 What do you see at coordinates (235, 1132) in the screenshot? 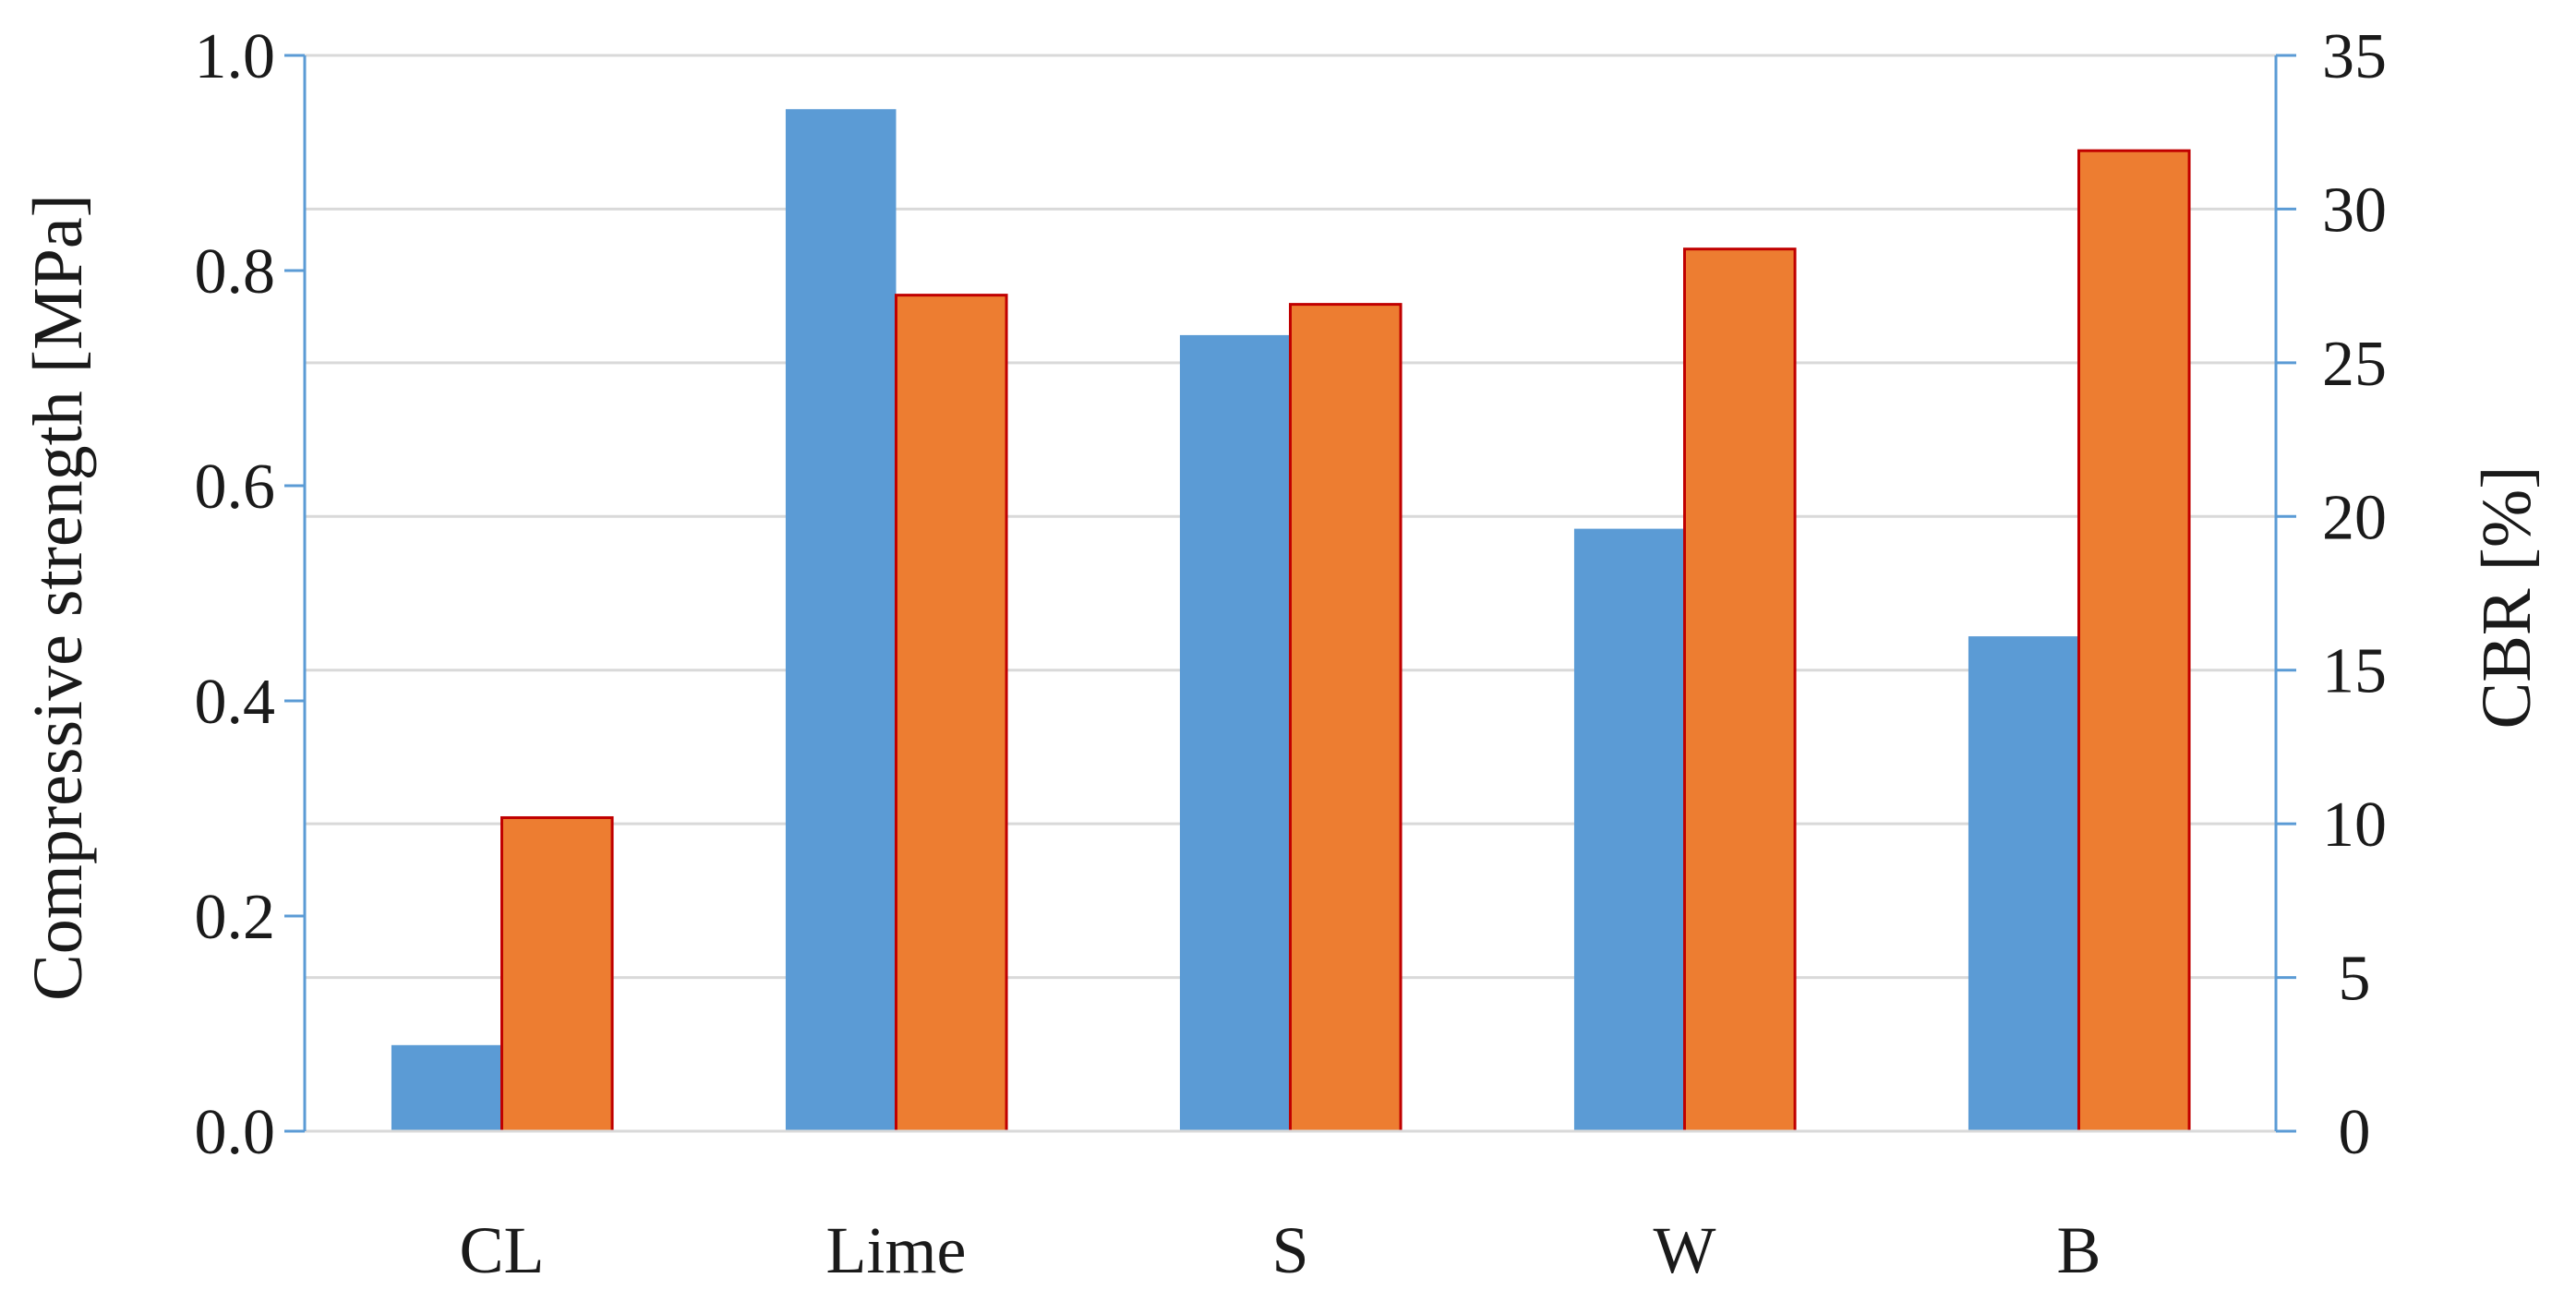
I see `left-tick-label: 0.0` at bounding box center [235, 1132].